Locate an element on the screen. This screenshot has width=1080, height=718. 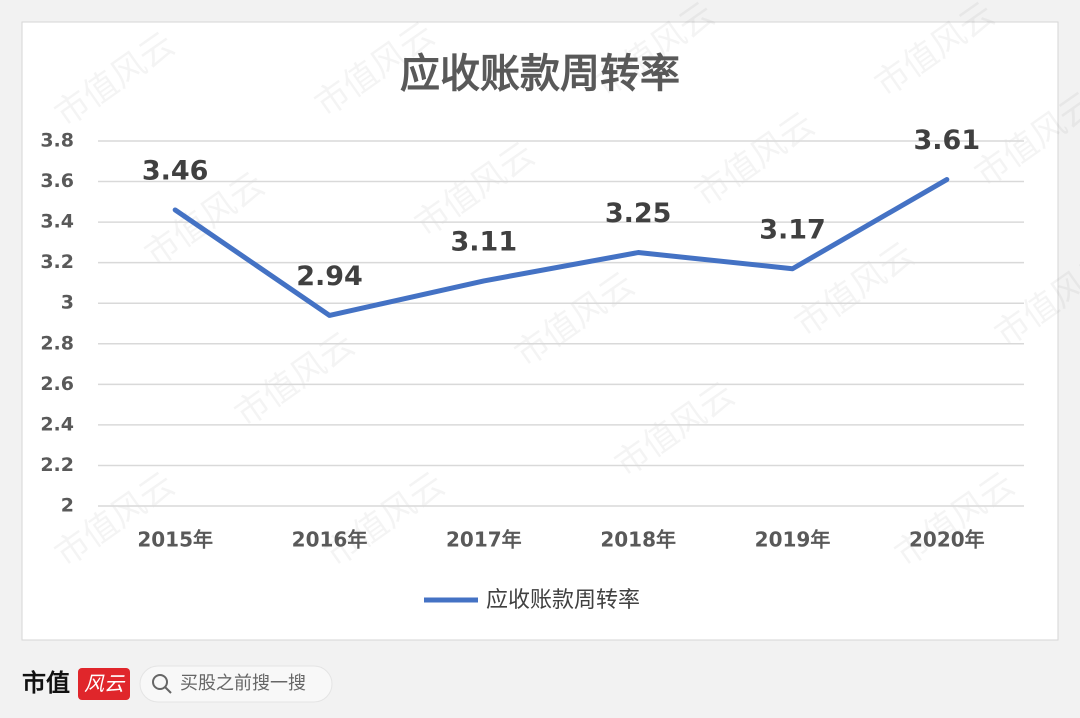
search-placeholder: 买股之前搜一搜 is located at coordinates (243, 683).